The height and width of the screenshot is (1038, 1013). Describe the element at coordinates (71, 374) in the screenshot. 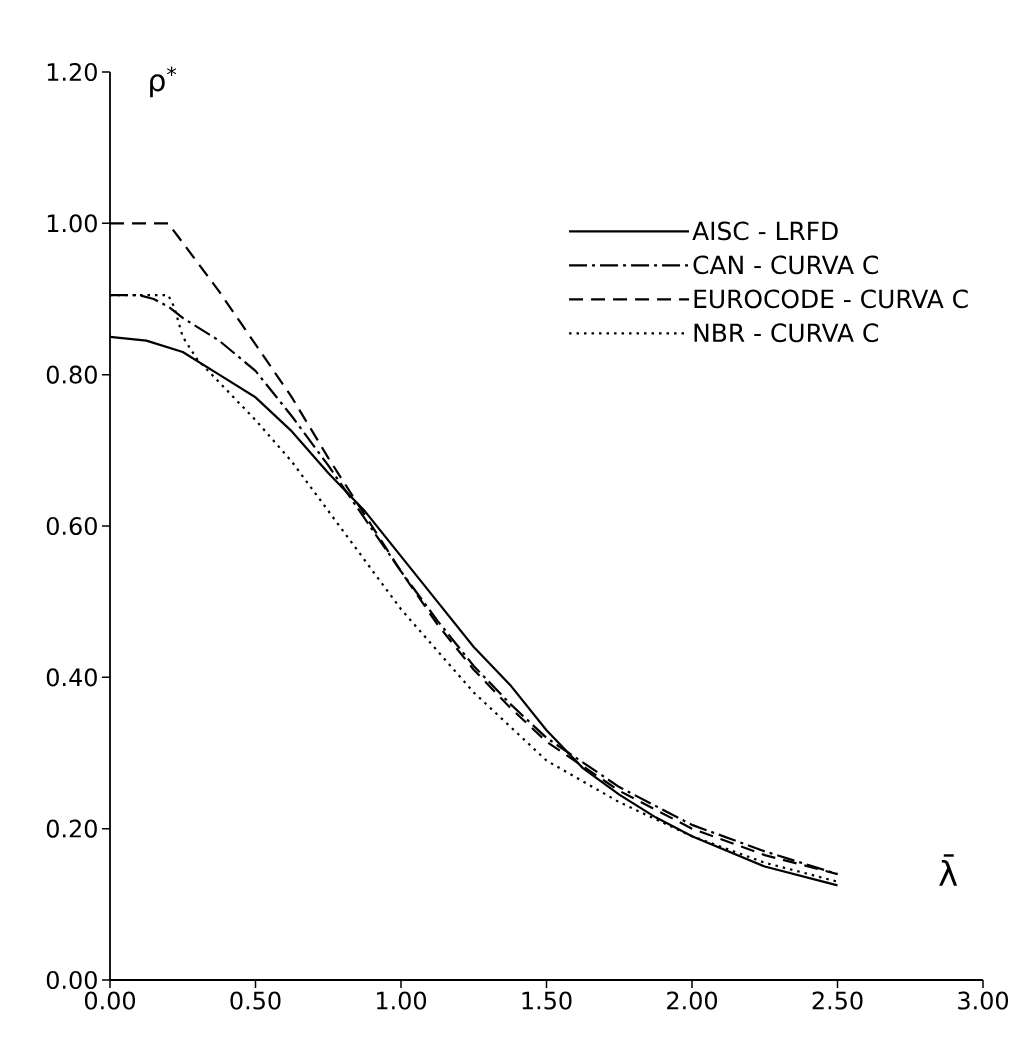

I see `y-tick-label: 0.80` at that location.